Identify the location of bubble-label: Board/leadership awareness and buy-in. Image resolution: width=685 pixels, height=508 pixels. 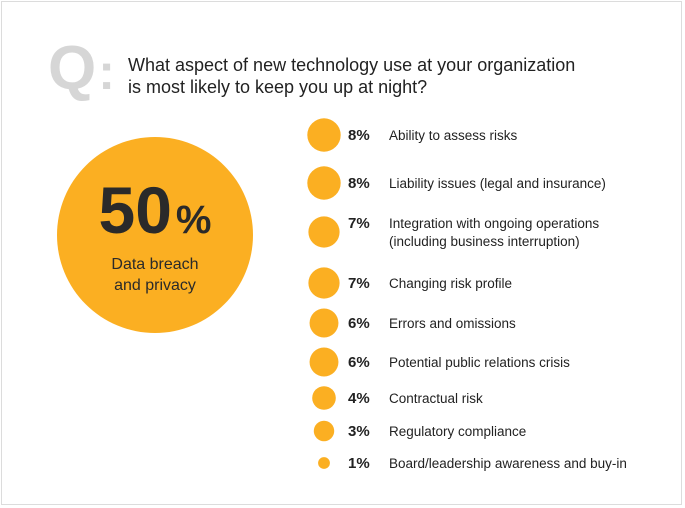
(508, 463).